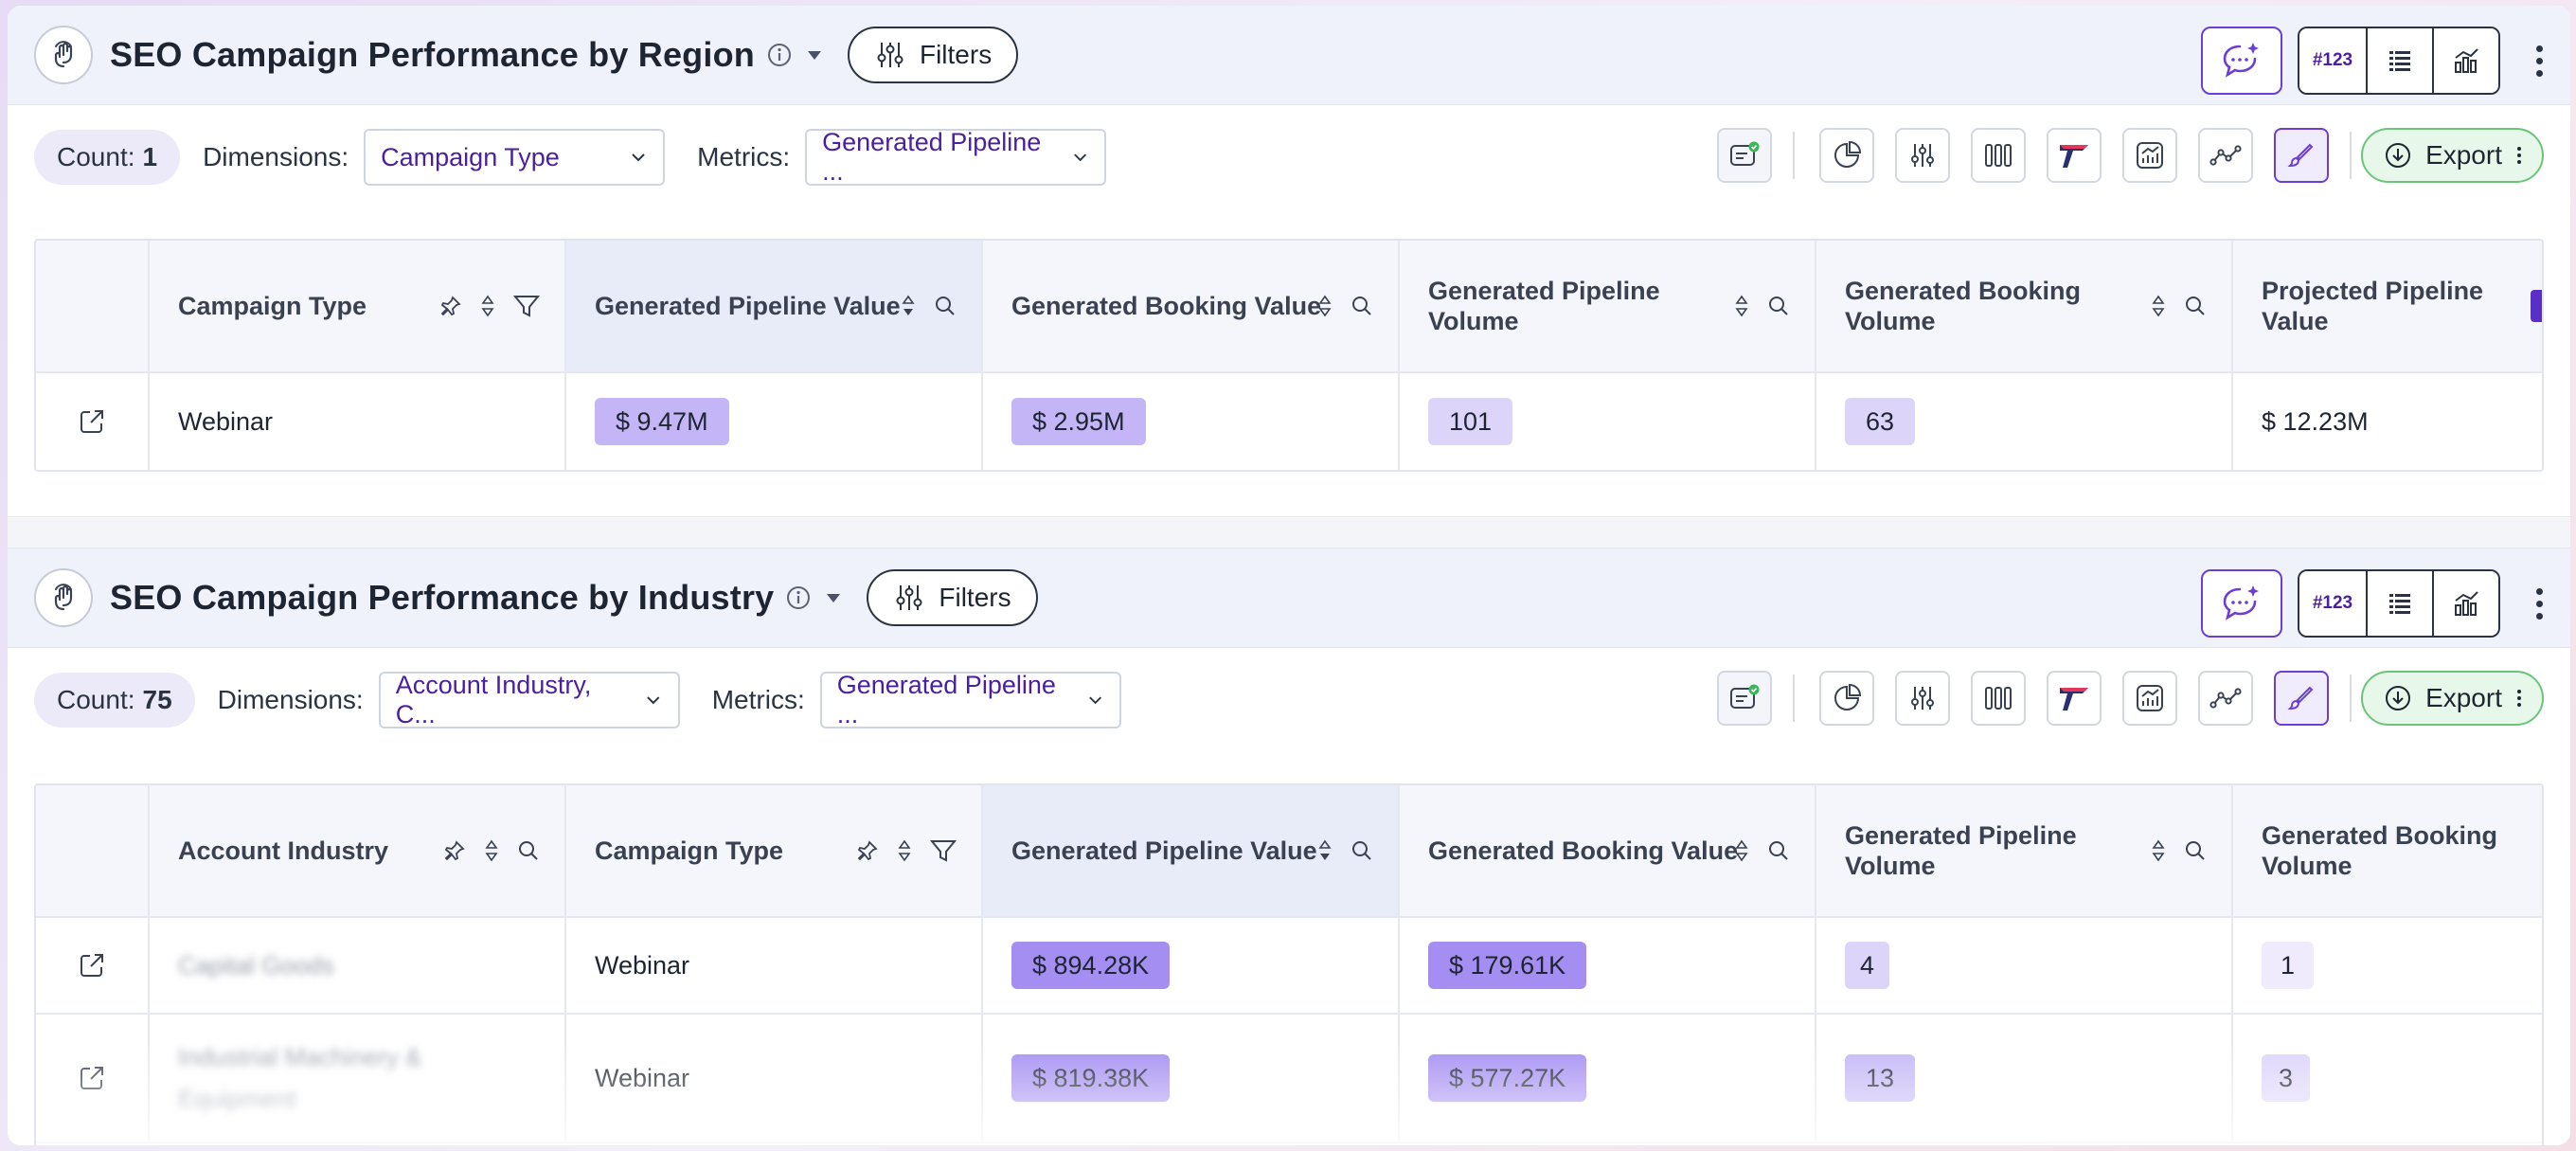 The image size is (2576, 1151). What do you see at coordinates (2536, 306) in the screenshot?
I see `add-column-tab` at bounding box center [2536, 306].